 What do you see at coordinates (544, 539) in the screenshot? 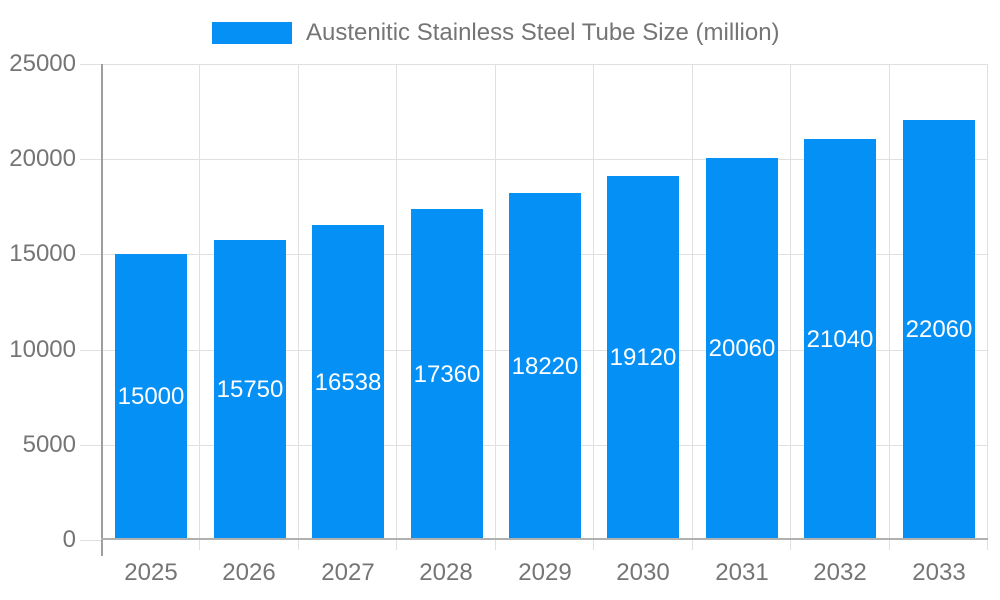
I see `x-axis-baseline` at bounding box center [544, 539].